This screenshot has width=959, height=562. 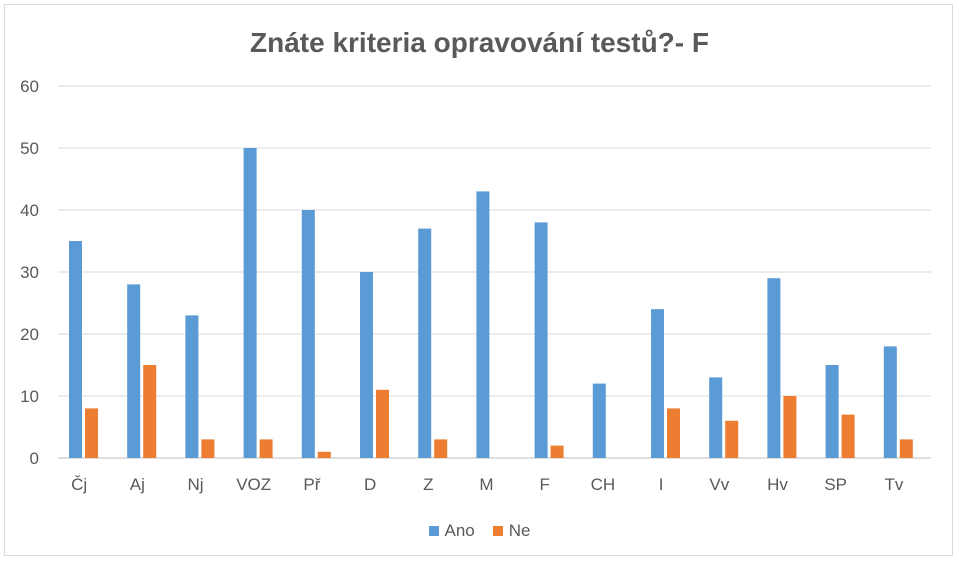 What do you see at coordinates (253, 484) in the screenshot?
I see `x-tick-label: VOZ` at bounding box center [253, 484].